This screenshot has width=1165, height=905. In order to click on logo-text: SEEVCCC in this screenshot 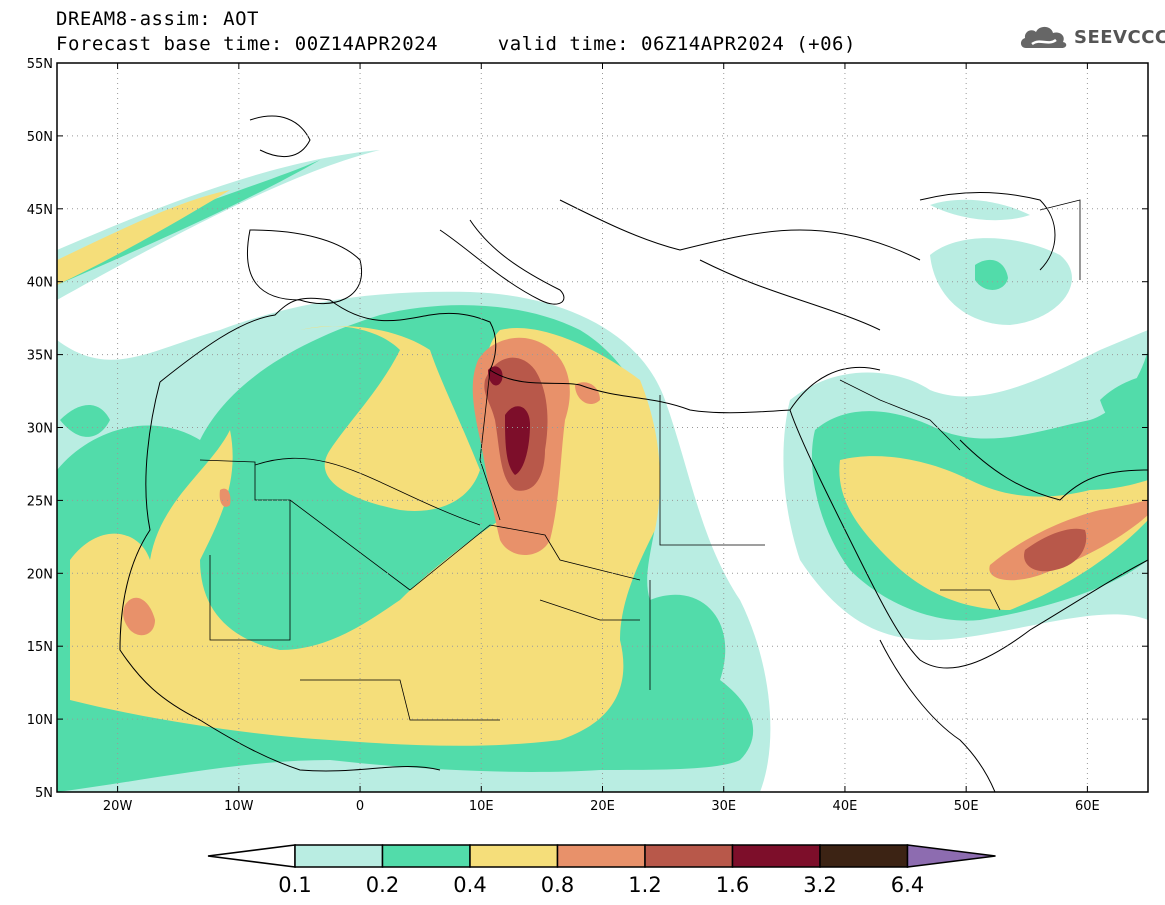, I will do `click(1119, 37)`.